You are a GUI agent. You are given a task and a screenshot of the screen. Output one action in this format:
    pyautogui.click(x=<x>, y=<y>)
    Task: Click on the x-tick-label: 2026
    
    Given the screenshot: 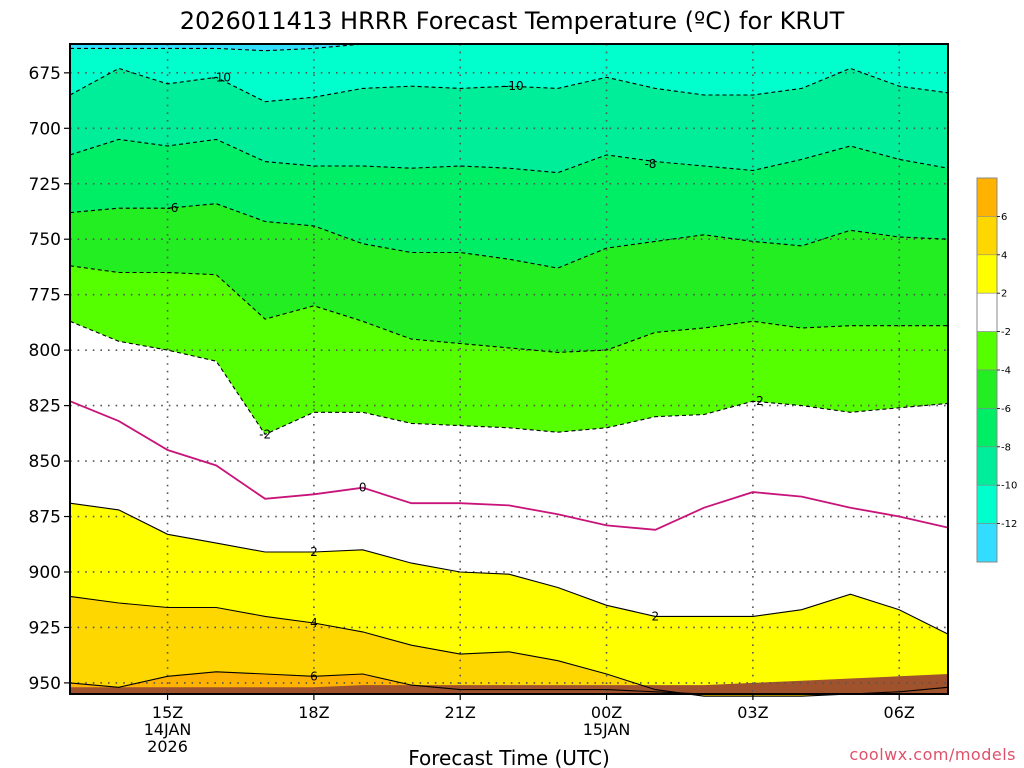 What is the action you would take?
    pyautogui.click(x=167, y=746)
    